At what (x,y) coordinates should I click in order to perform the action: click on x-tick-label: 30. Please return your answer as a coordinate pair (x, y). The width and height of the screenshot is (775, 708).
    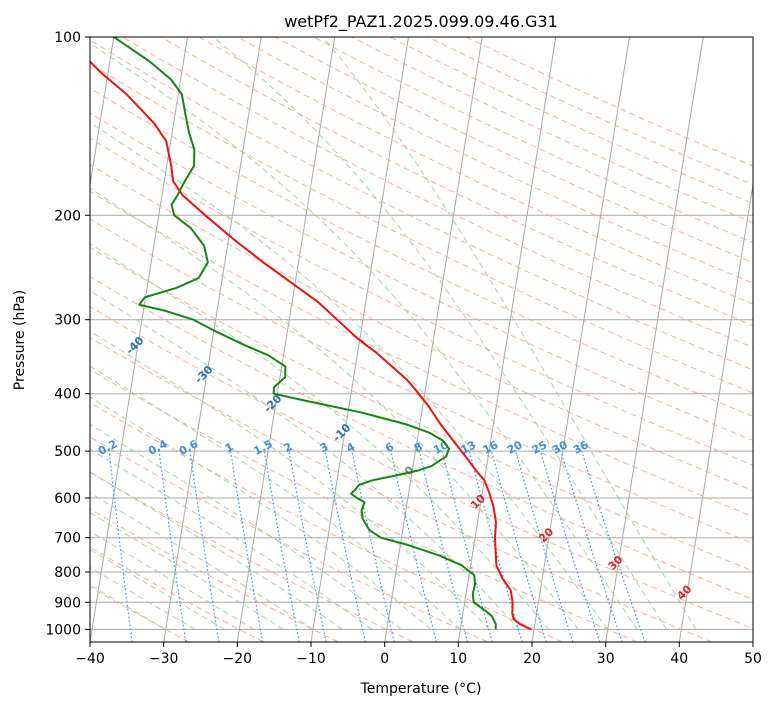
    Looking at the image, I should click on (606, 659).